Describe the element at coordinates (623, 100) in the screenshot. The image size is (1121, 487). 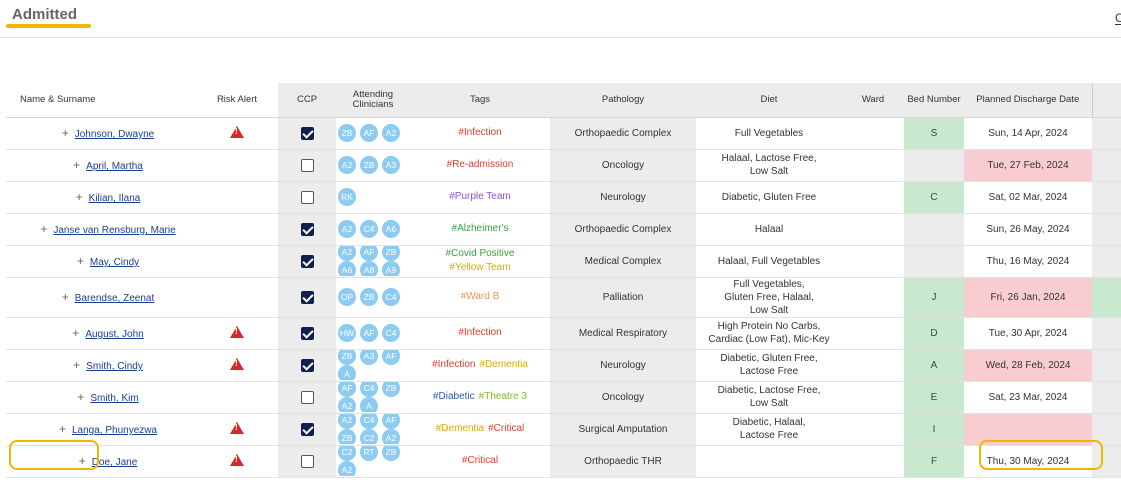
I see `column-header-pathology: Pathology` at that location.